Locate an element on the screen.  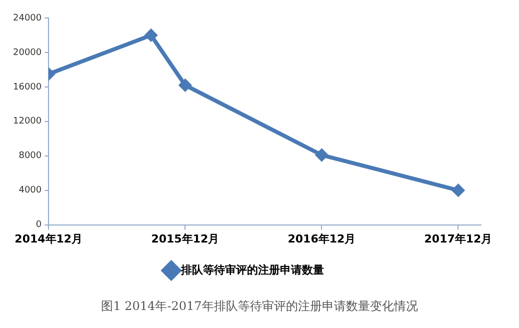
x-tick-label: 2015年12月 is located at coordinates (185, 239).